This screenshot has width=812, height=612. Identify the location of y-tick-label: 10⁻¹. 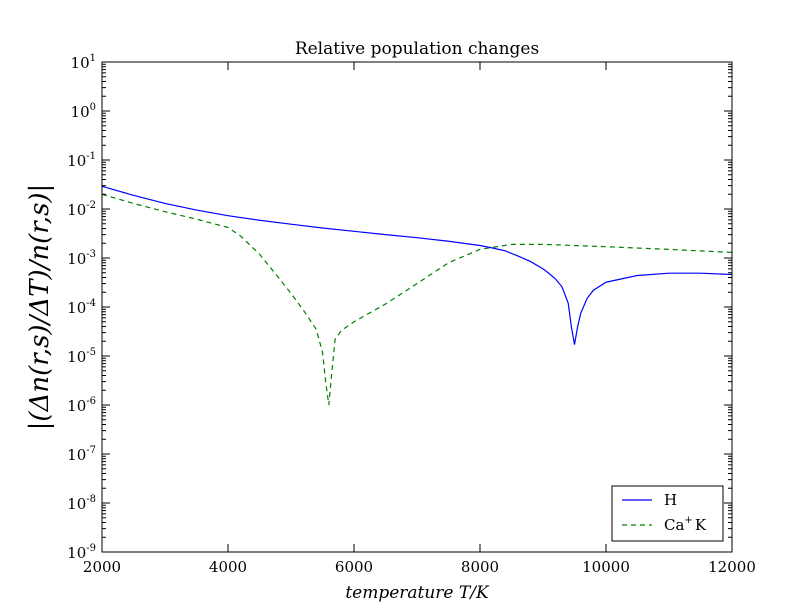
(81, 160).